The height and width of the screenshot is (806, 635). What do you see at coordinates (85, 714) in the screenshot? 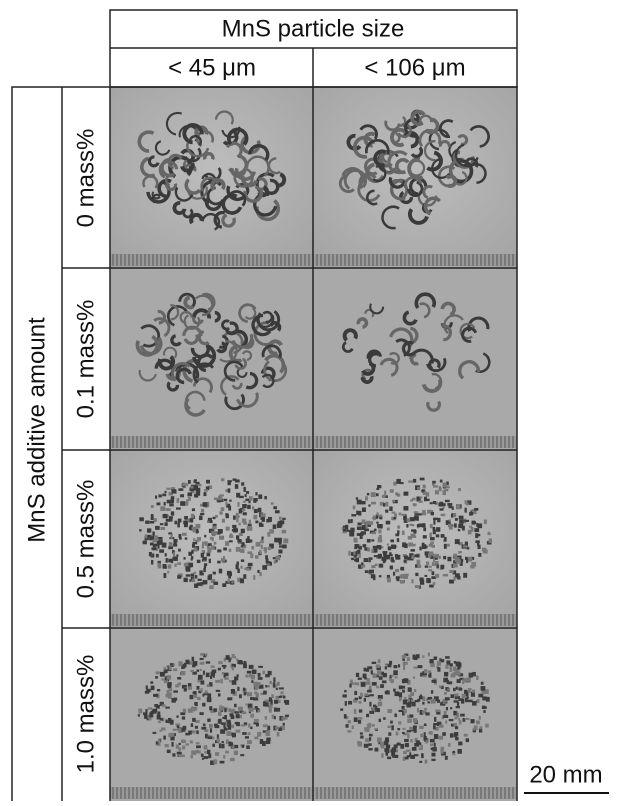
I see `row-label: 1.0 mass%` at bounding box center [85, 714].